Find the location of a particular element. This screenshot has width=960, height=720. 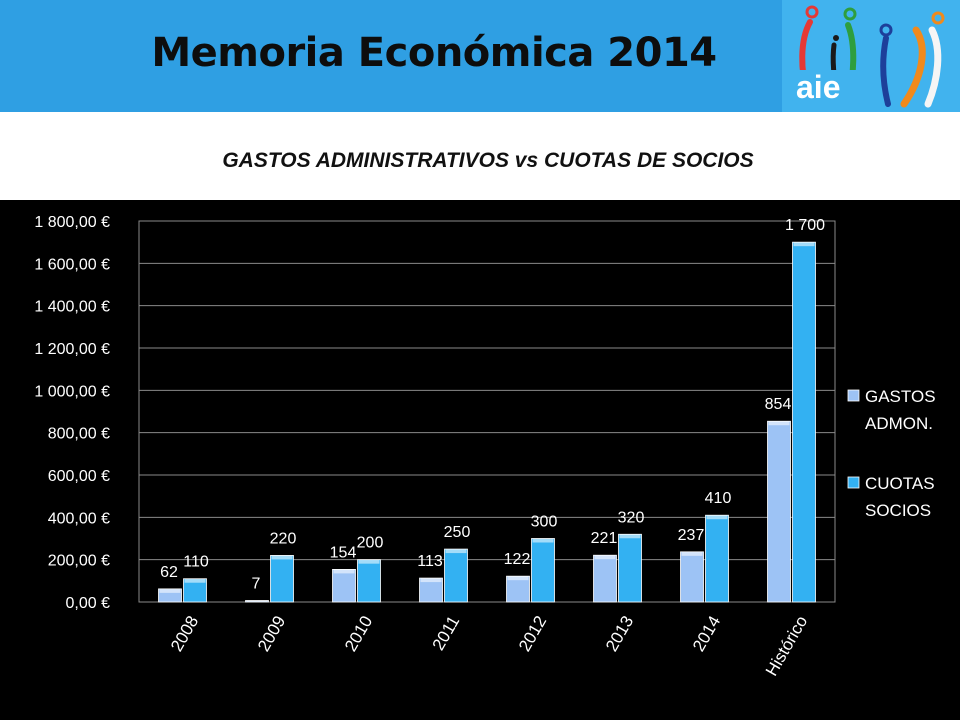

x-tick-label: 2010 is located at coordinates (358, 634).